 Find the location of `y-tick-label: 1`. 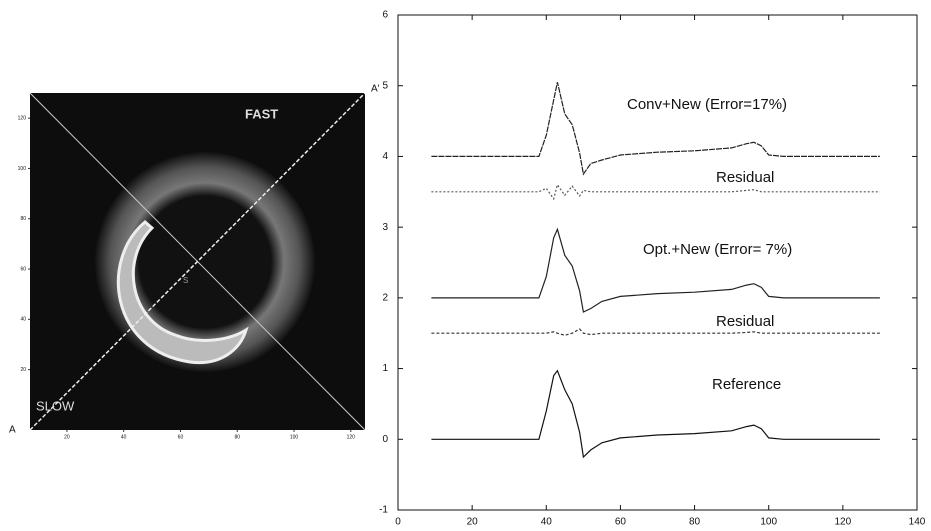

y-tick-label: 1 is located at coordinates (385, 368).